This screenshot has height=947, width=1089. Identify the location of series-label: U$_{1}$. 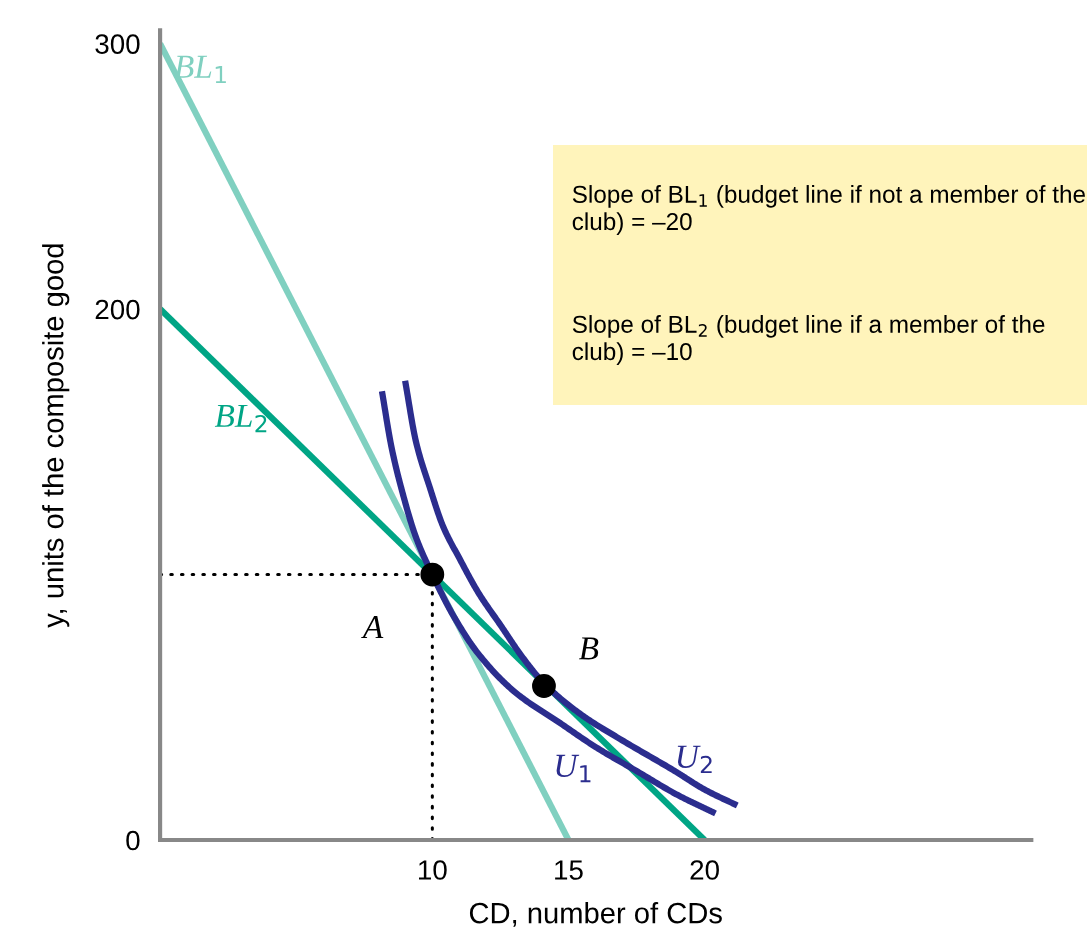
(573, 768).